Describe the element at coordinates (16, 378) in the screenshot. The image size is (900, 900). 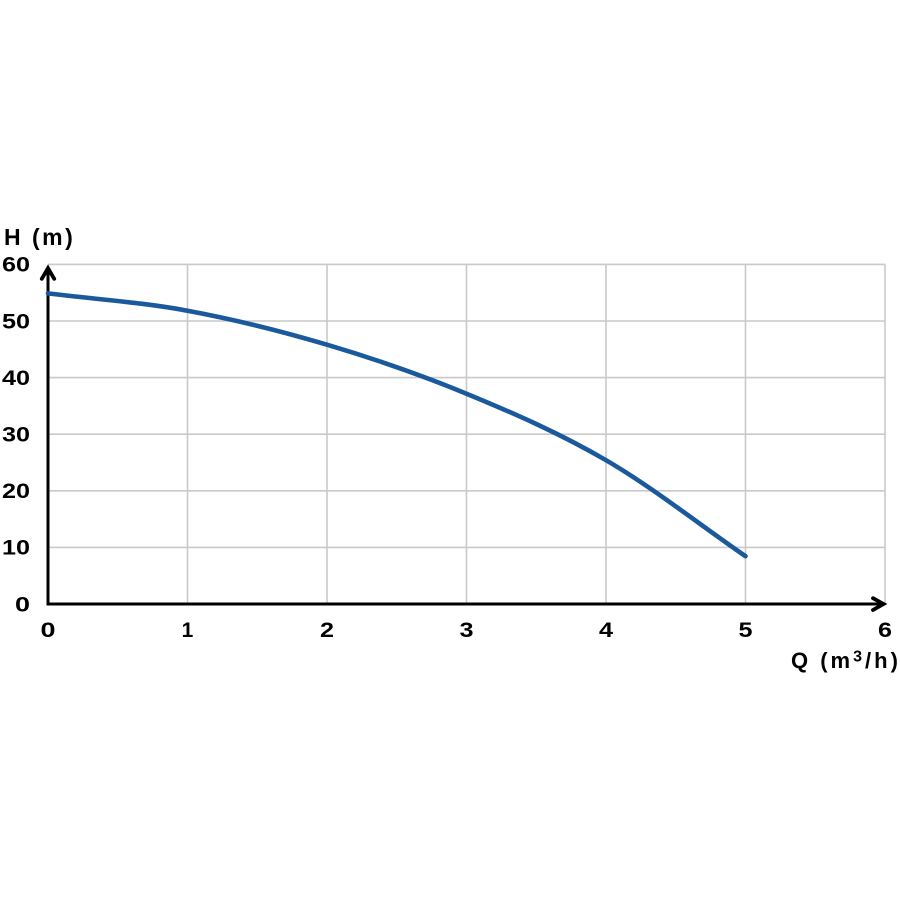
I see `svg-text: 40` at that location.